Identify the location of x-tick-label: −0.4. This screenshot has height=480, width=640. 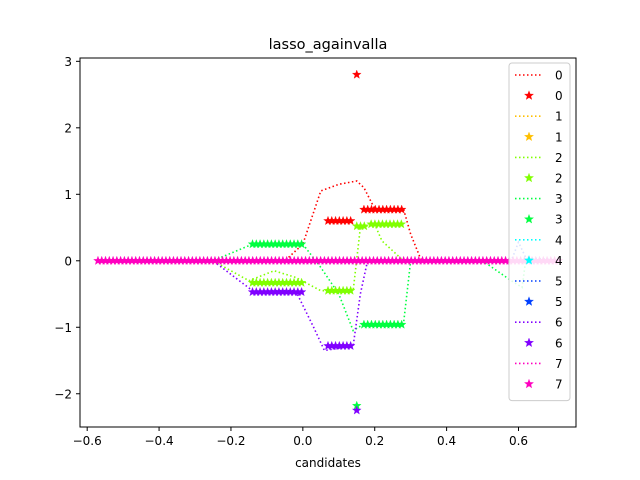
(159, 441).